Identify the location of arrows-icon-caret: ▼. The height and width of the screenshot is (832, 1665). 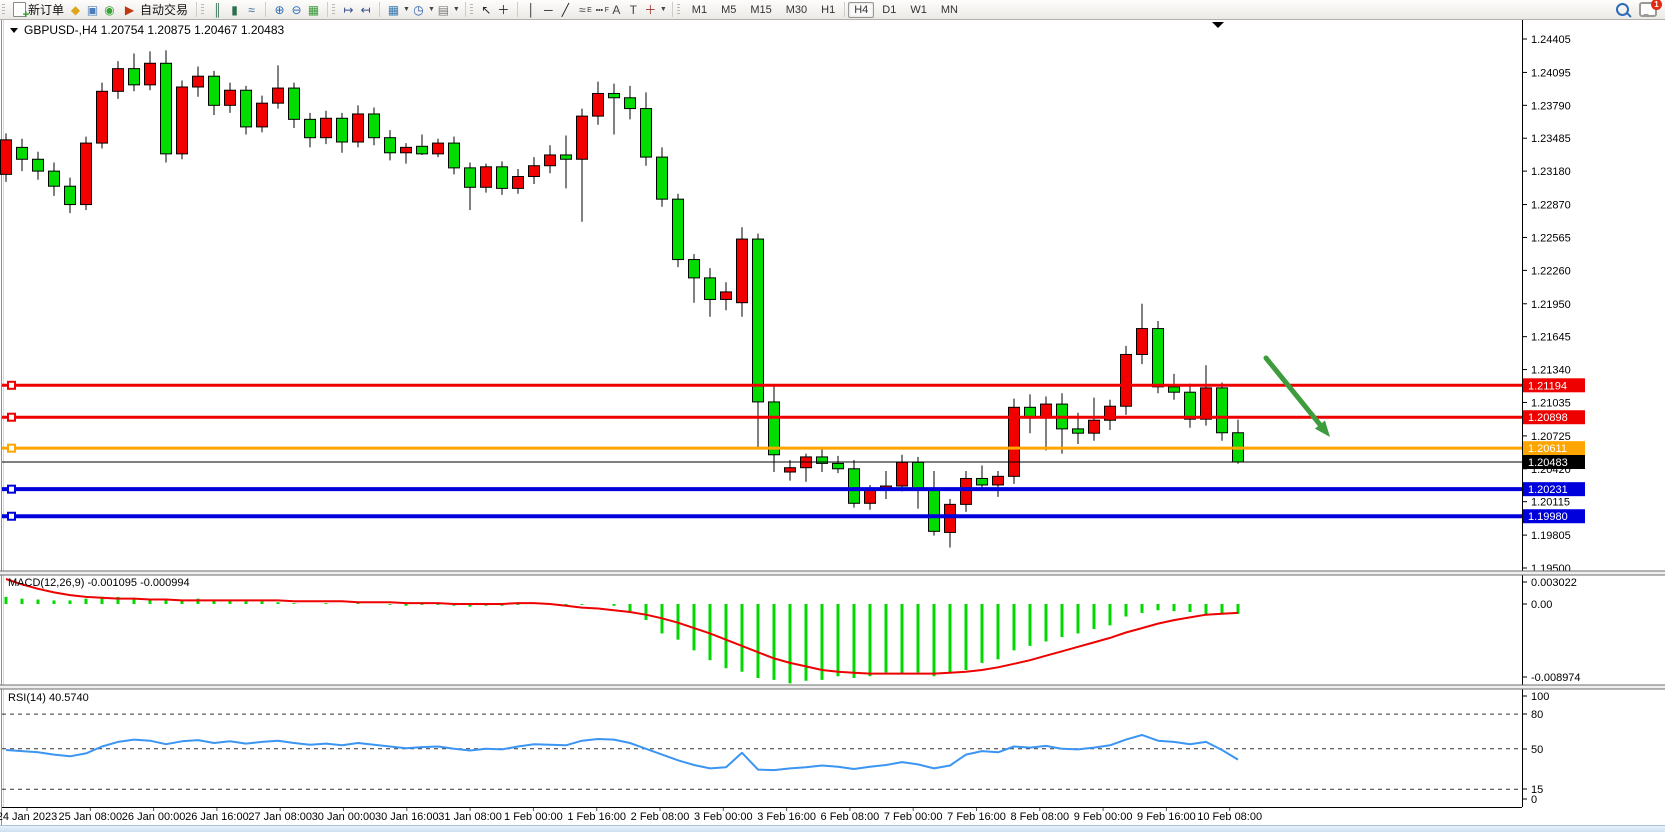
(663, 9).